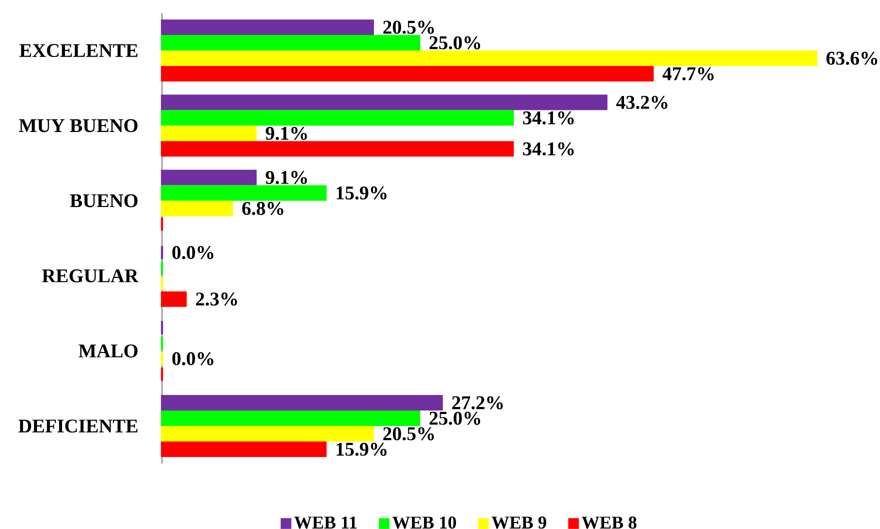 The width and height of the screenshot is (880, 529). Describe the element at coordinates (852, 58) in the screenshot. I see `data-label: 63.6%` at that location.